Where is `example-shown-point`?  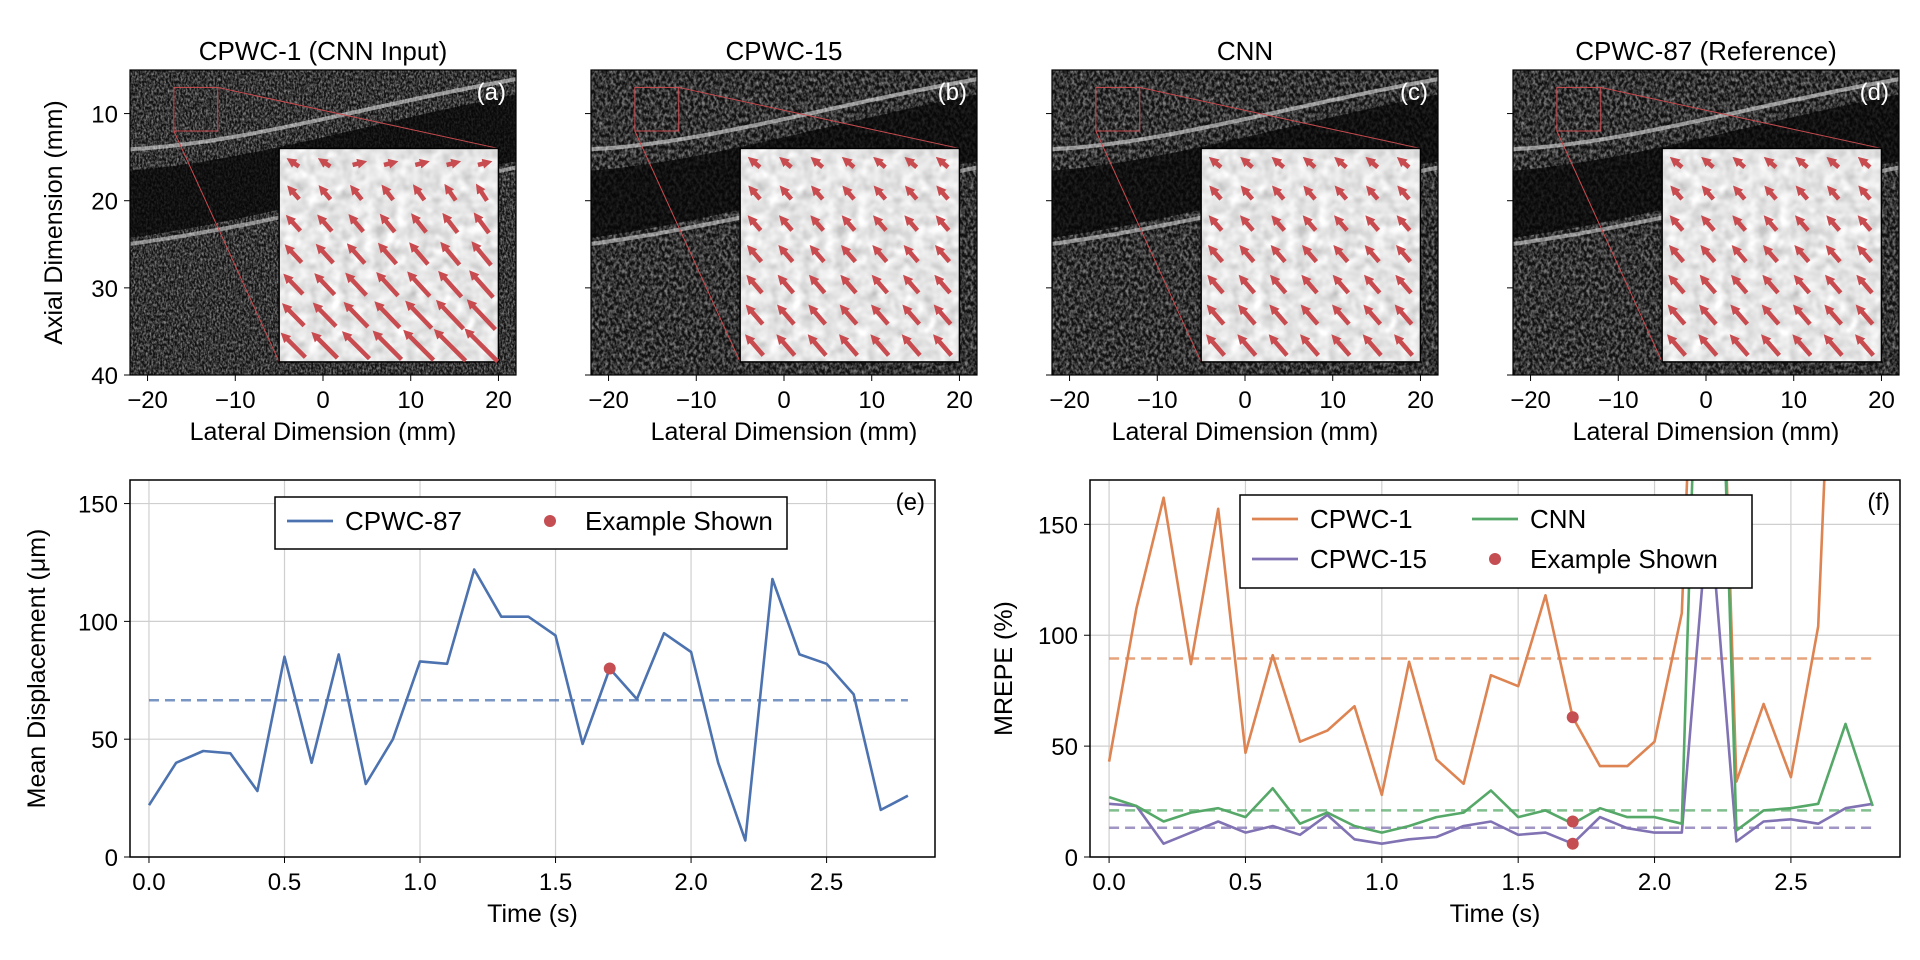 example-shown-point is located at coordinates (1572, 843).